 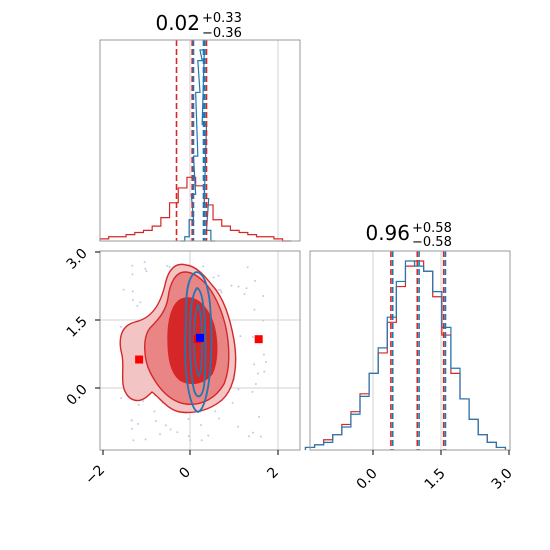 I want to click on markers, so click(x=199, y=348).